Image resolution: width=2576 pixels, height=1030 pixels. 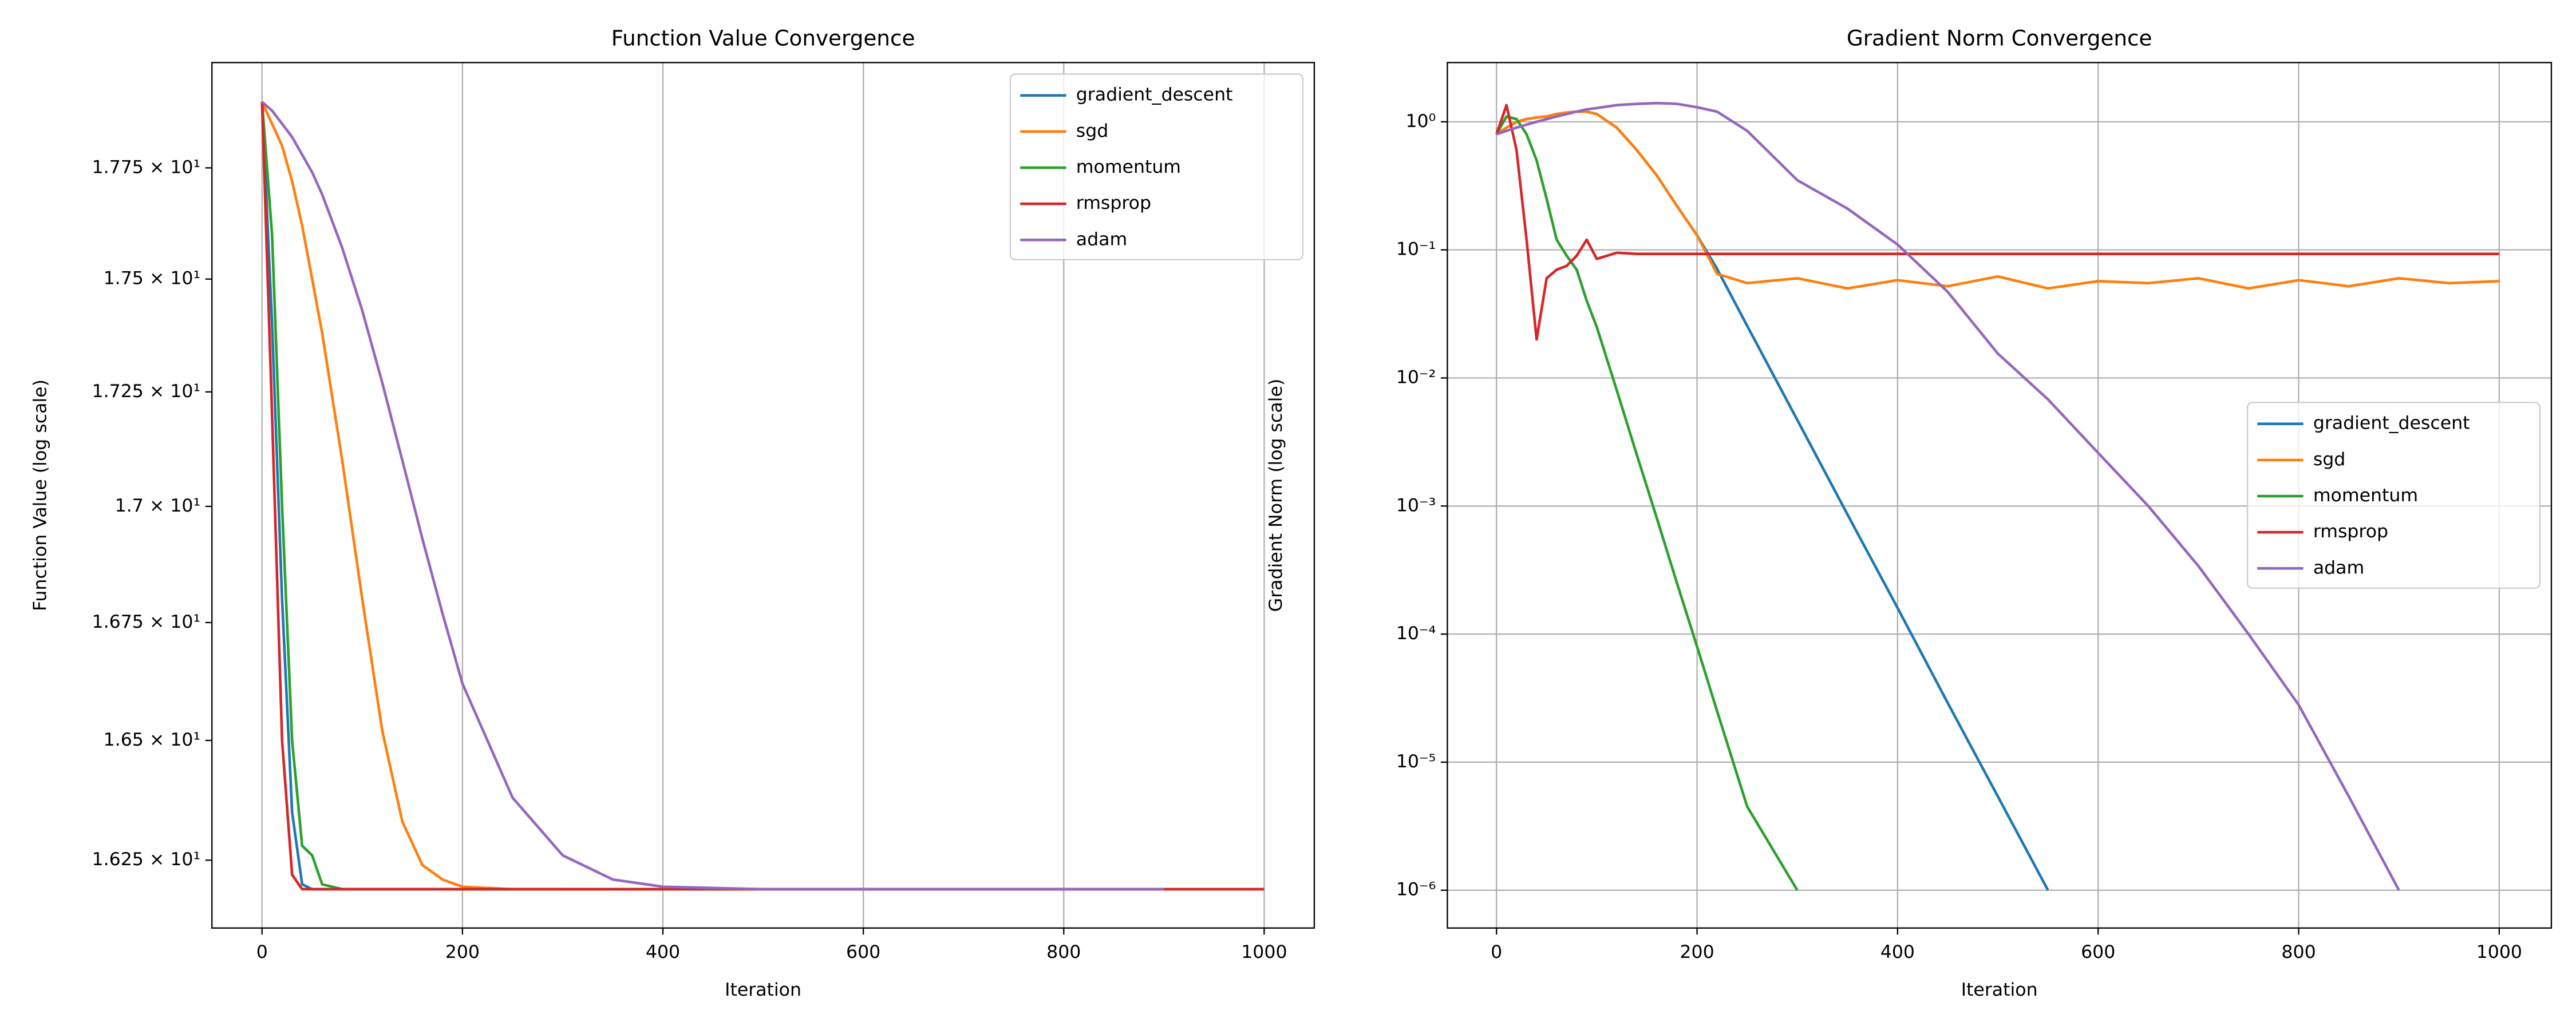 I want to click on y-axis-label: Gradient Norm (log scale), so click(x=1276, y=495).